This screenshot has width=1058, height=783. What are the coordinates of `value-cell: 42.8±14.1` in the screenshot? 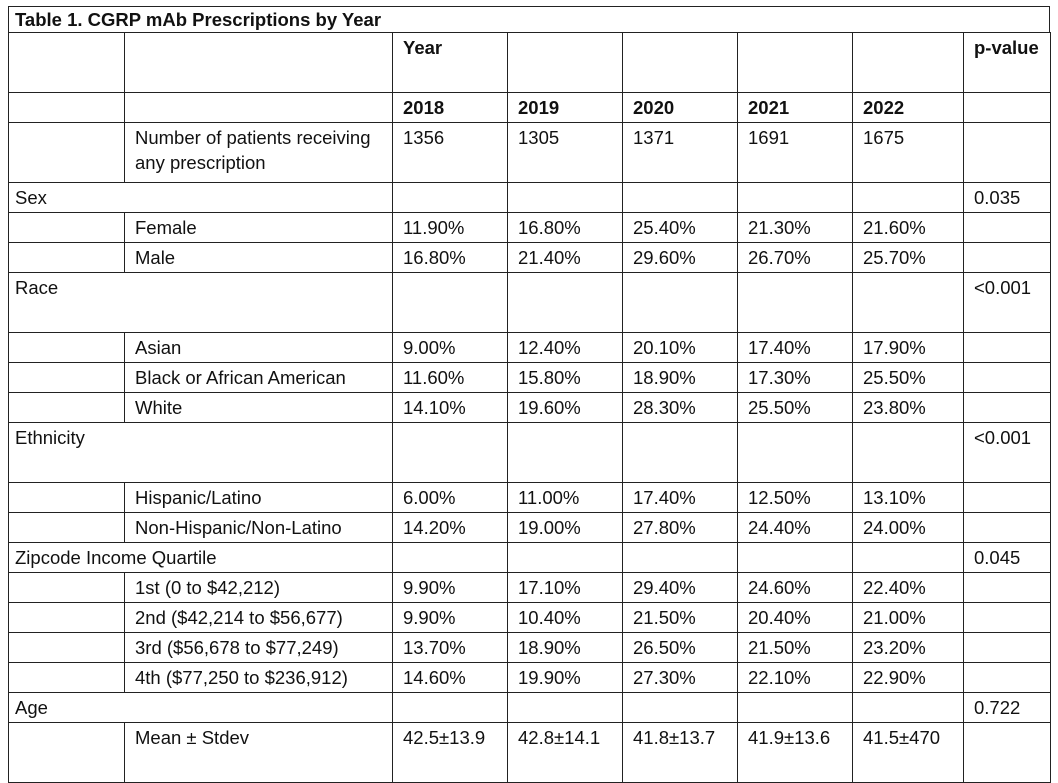 It's located at (565, 752).